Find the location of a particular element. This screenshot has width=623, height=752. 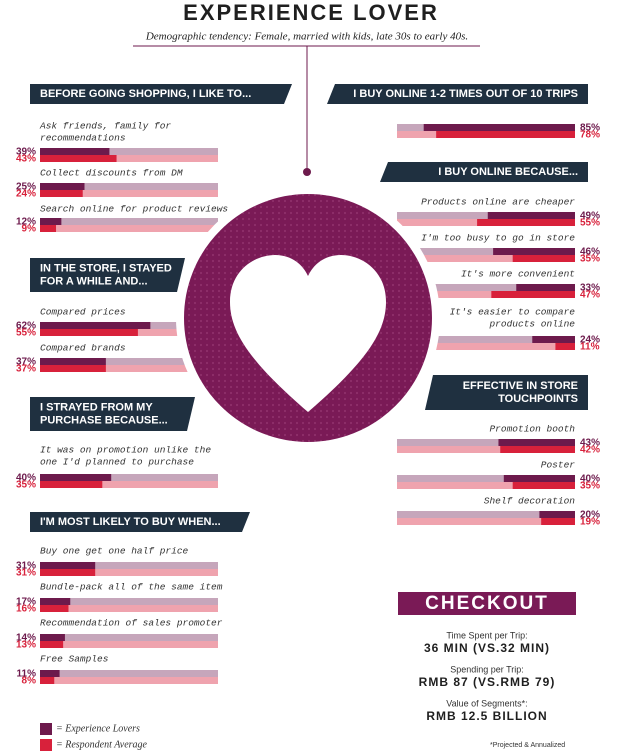

item-label: Buy one get one half price is located at coordinates (114, 551).